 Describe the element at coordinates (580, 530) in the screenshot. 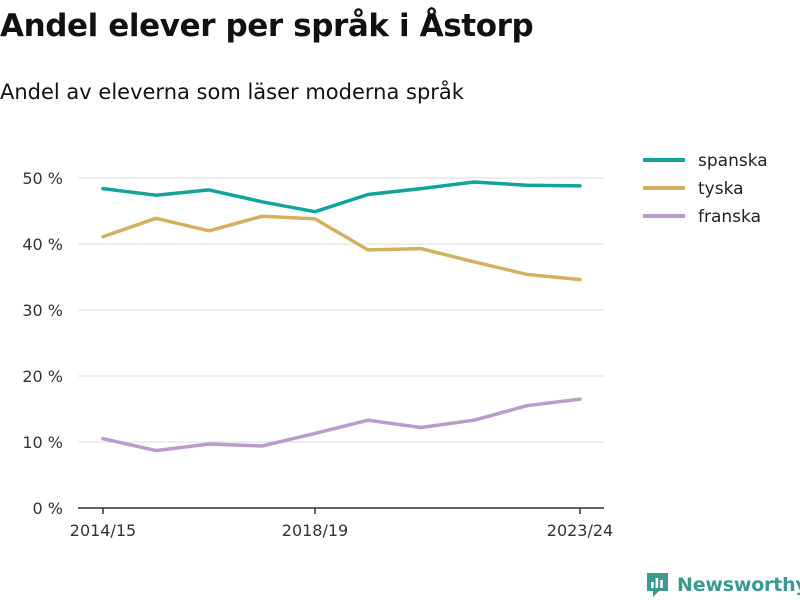

I see `x-tick-label: 2023/24` at that location.